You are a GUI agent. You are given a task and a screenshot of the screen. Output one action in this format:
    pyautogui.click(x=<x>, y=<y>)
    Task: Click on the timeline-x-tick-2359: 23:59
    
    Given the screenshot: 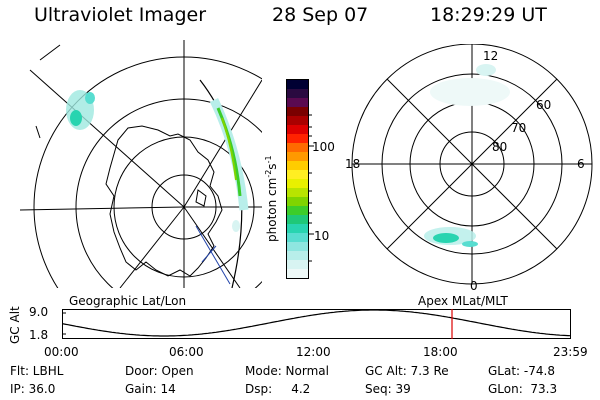 What is the action you would take?
    pyautogui.click(x=570, y=352)
    